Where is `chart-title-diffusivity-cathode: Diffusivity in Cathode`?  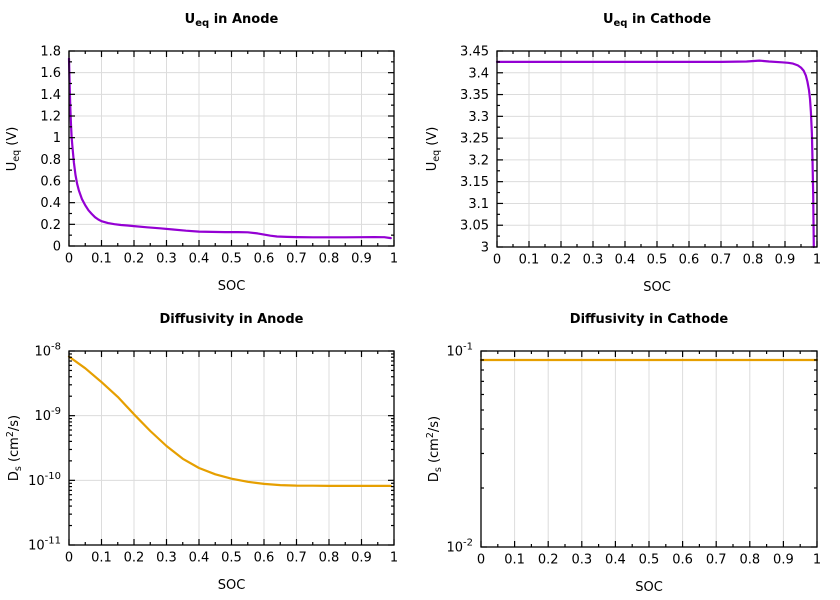 chart-title-diffusivity-cathode: Diffusivity in Cathode is located at coordinates (649, 319).